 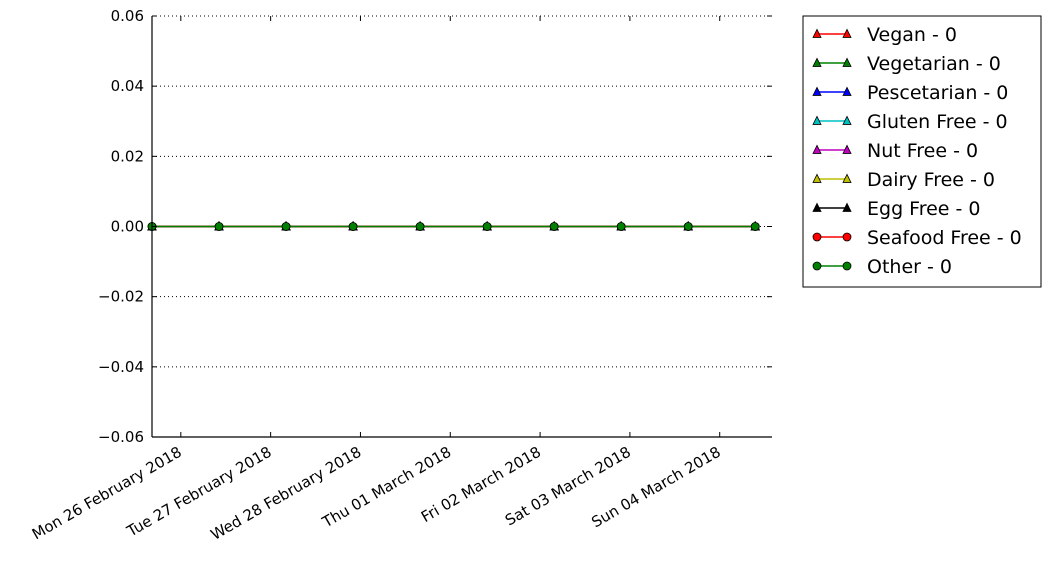 I want to click on legend-entry: Seafood Free - 0, so click(x=917, y=238).